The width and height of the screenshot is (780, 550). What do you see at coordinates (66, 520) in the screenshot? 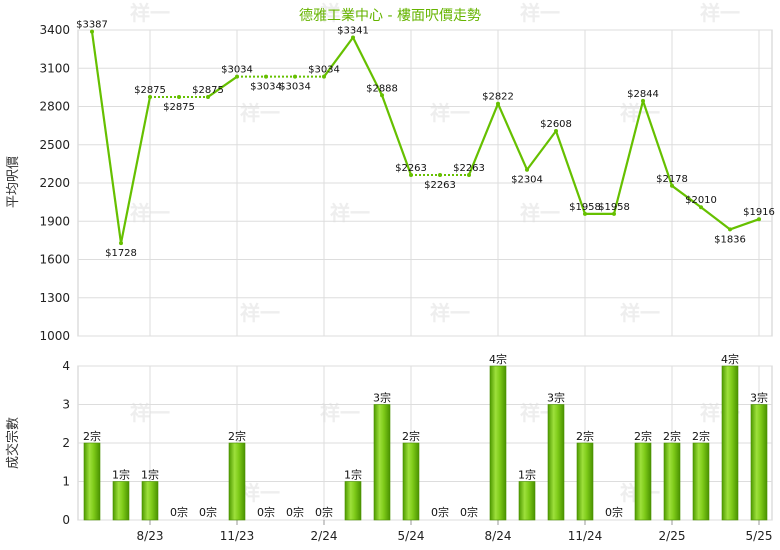
I see `bar-y-tick-label: 0` at bounding box center [66, 520].